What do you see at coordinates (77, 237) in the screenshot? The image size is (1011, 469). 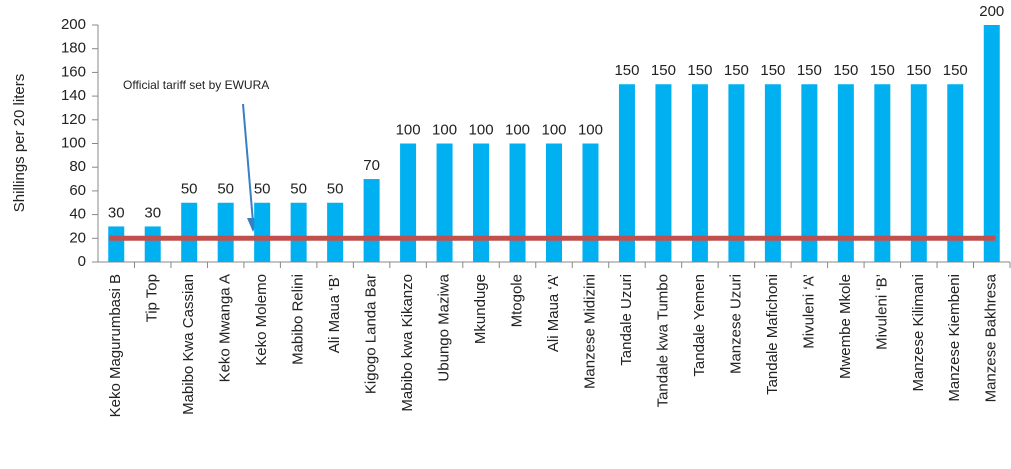 I see `y-tick-label: 20` at bounding box center [77, 237].